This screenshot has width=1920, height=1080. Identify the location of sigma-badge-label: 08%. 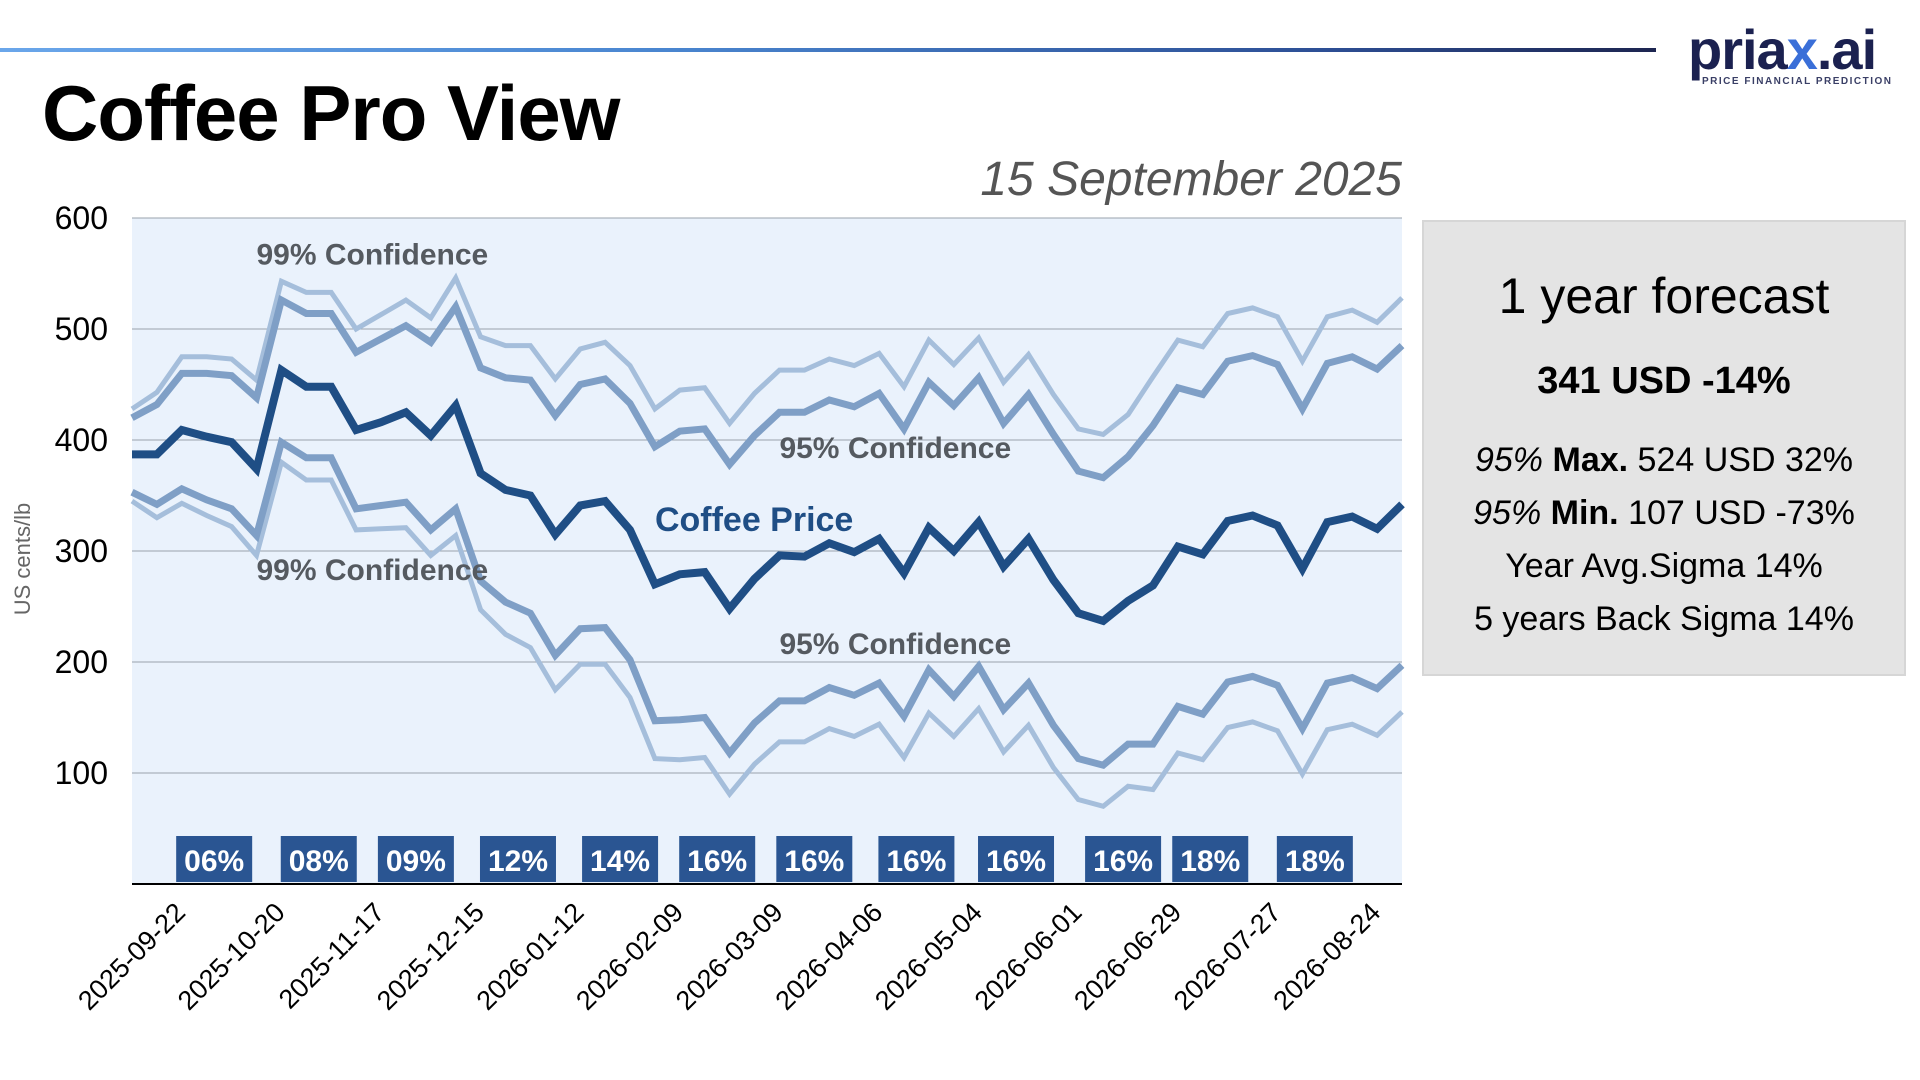
(319, 861).